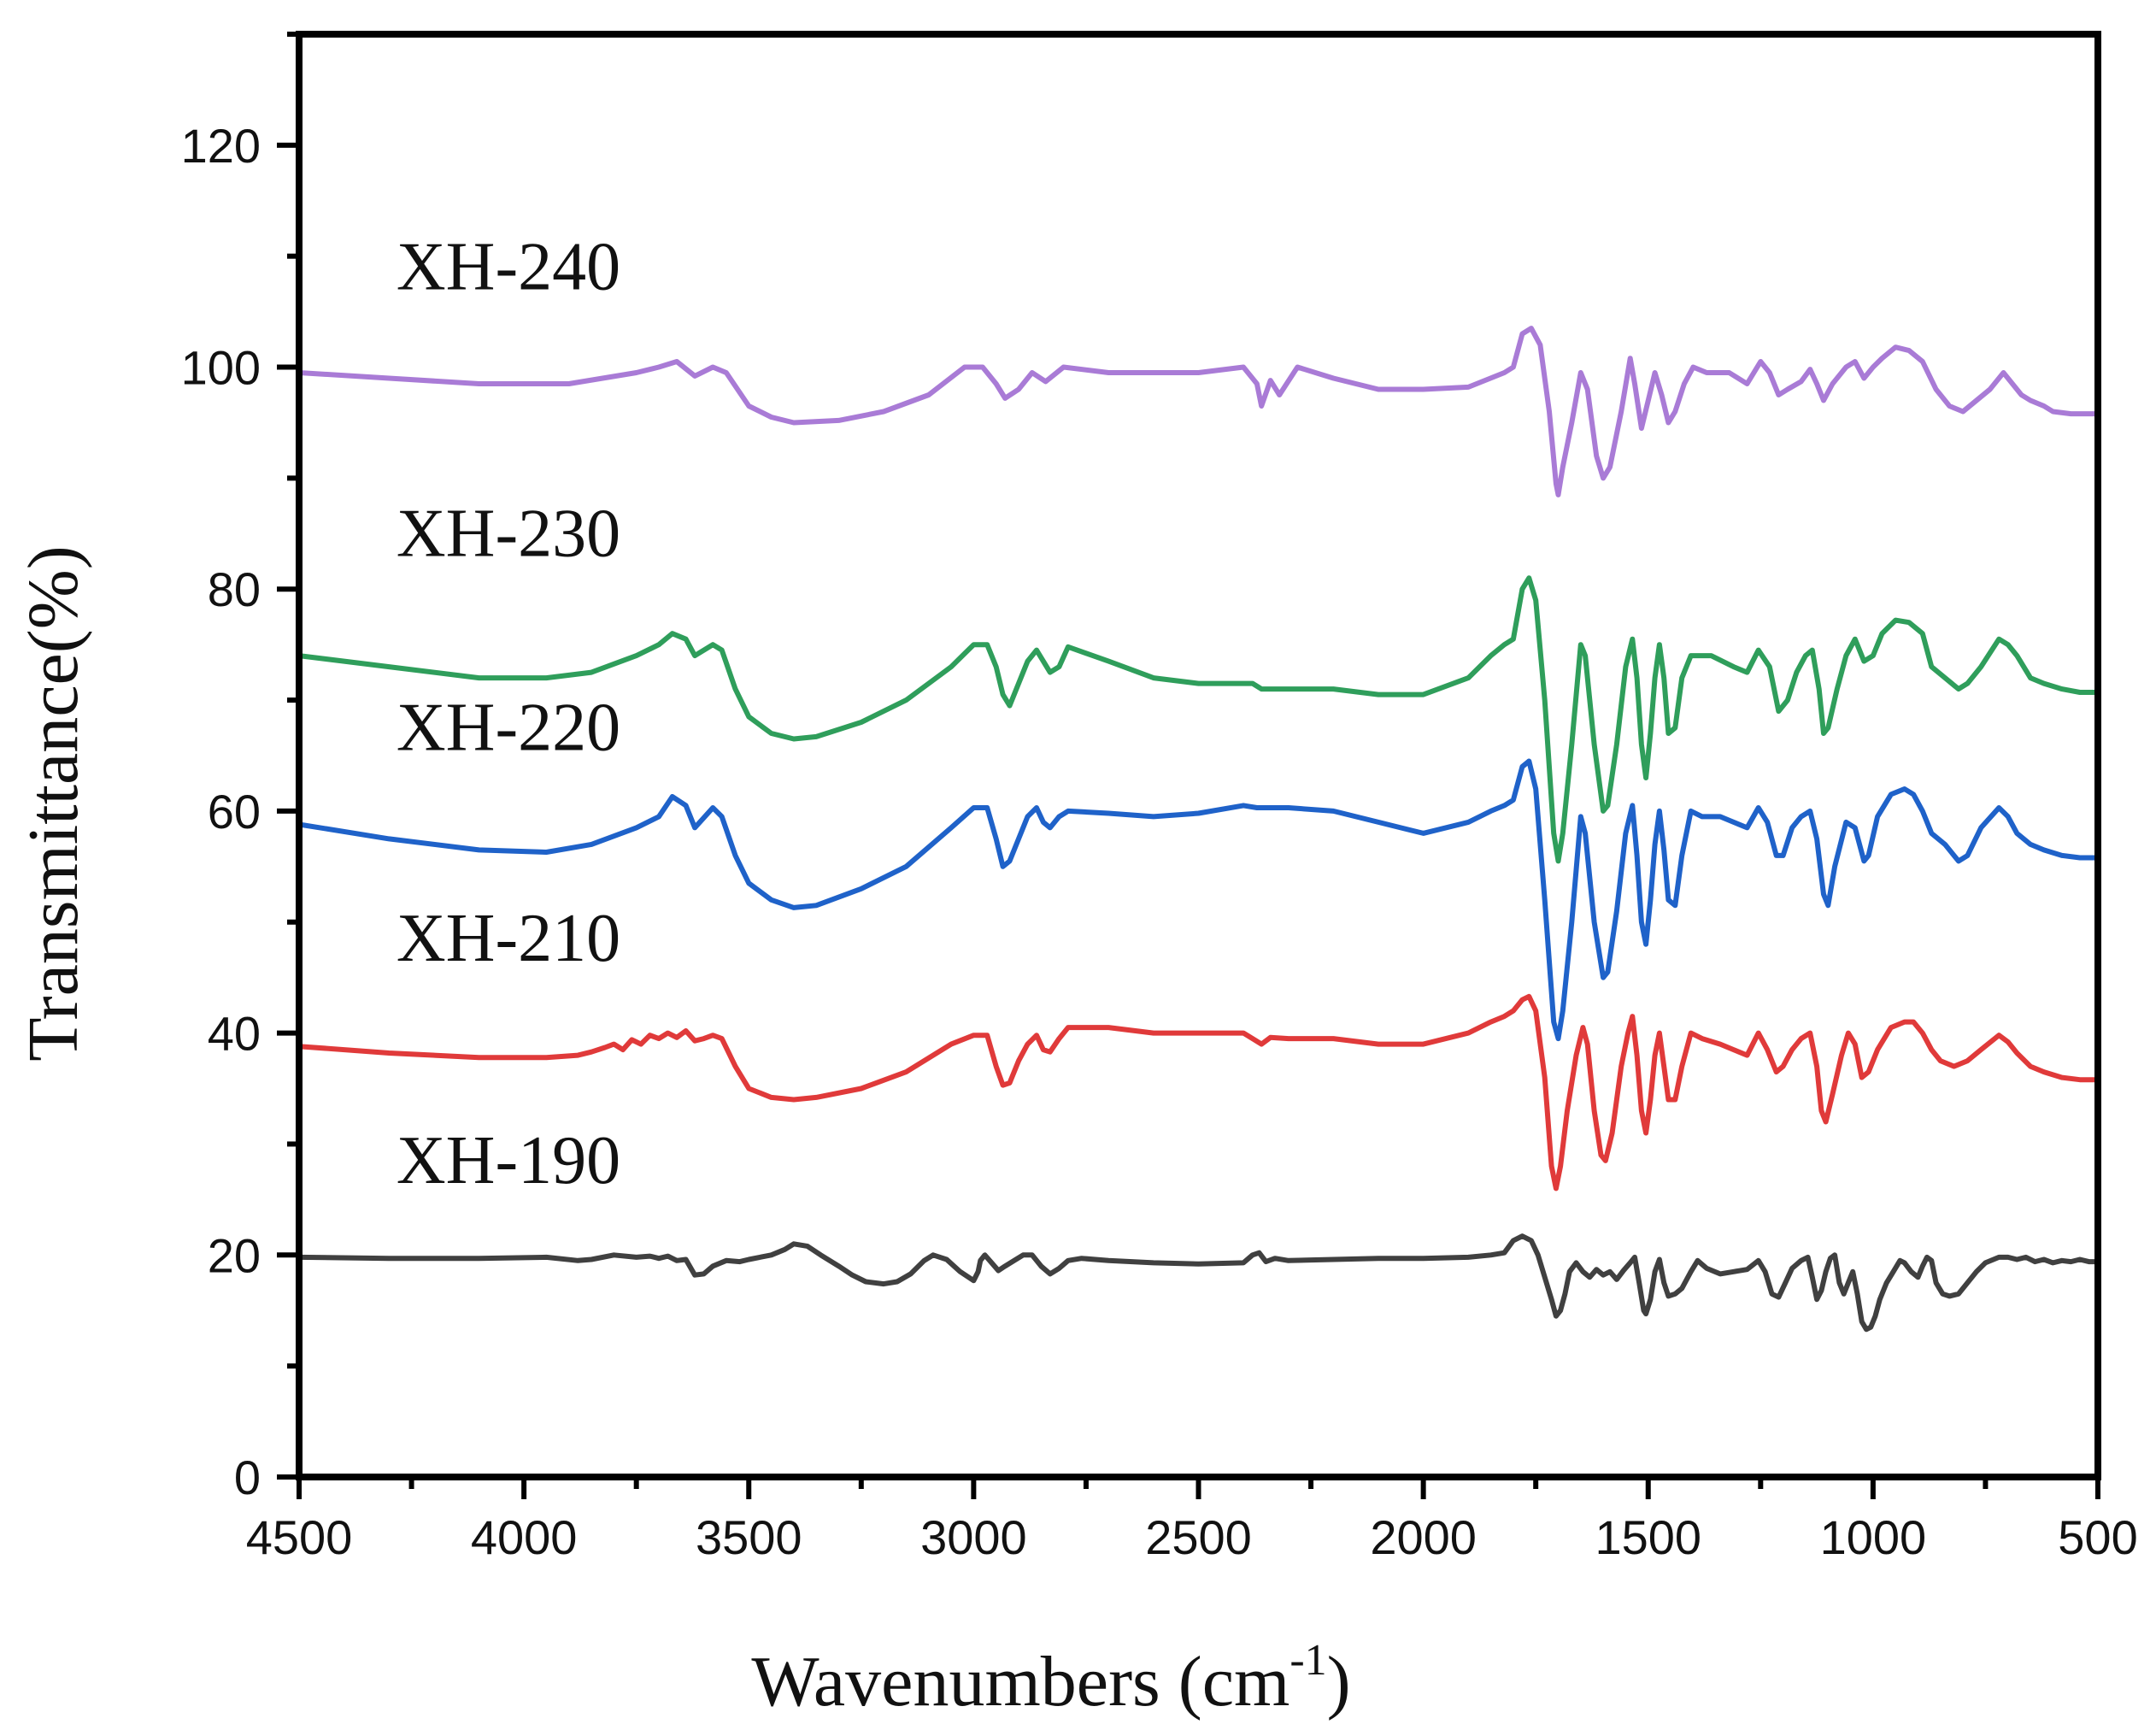 Image resolution: width=2156 pixels, height=1730 pixels. Describe the element at coordinates (1423, 1537) in the screenshot. I see `x-tick-label: 2000` at that location.